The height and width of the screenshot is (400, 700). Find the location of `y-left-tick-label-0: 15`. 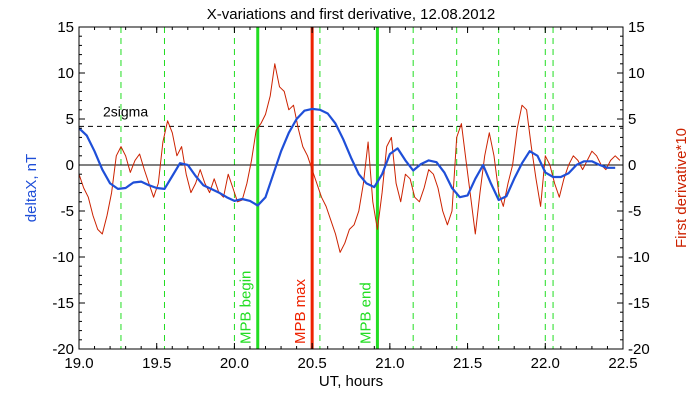

y-left-tick-label-0: 15 is located at coordinates (65, 27).